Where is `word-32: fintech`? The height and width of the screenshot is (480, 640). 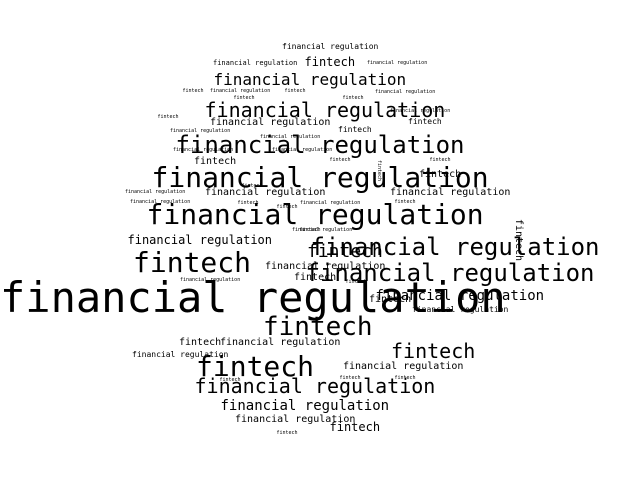
word-32: fintech is located at coordinates (287, 206).